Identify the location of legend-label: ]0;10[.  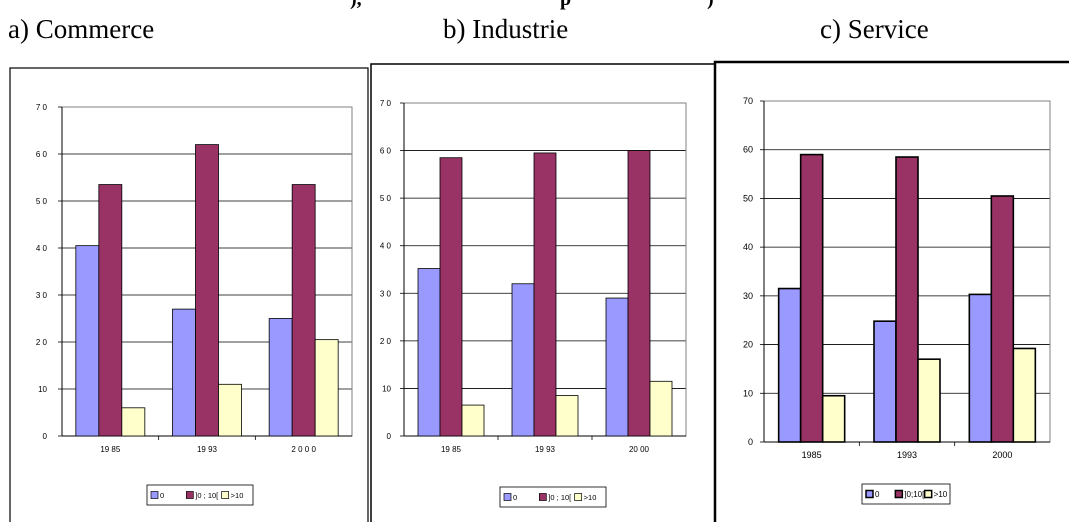
(914, 494).